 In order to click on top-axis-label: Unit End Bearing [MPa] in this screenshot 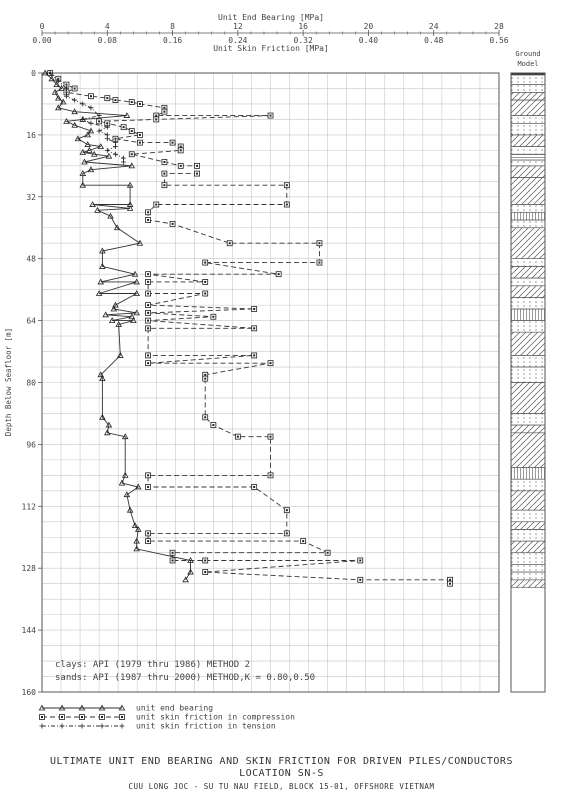, I will do `click(271, 17)`.